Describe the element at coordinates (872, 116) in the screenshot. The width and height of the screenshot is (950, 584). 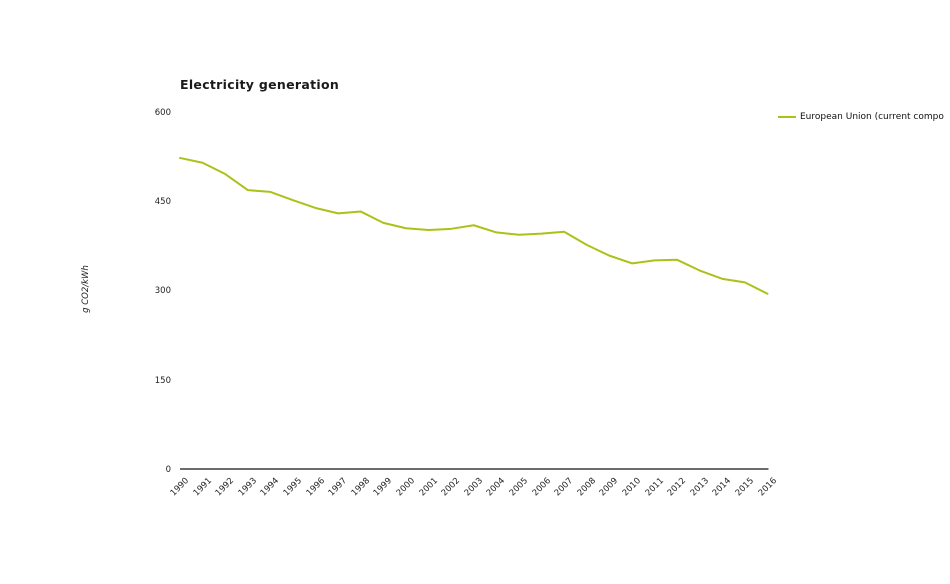
I see `legend-label: European Union (current compo` at that location.